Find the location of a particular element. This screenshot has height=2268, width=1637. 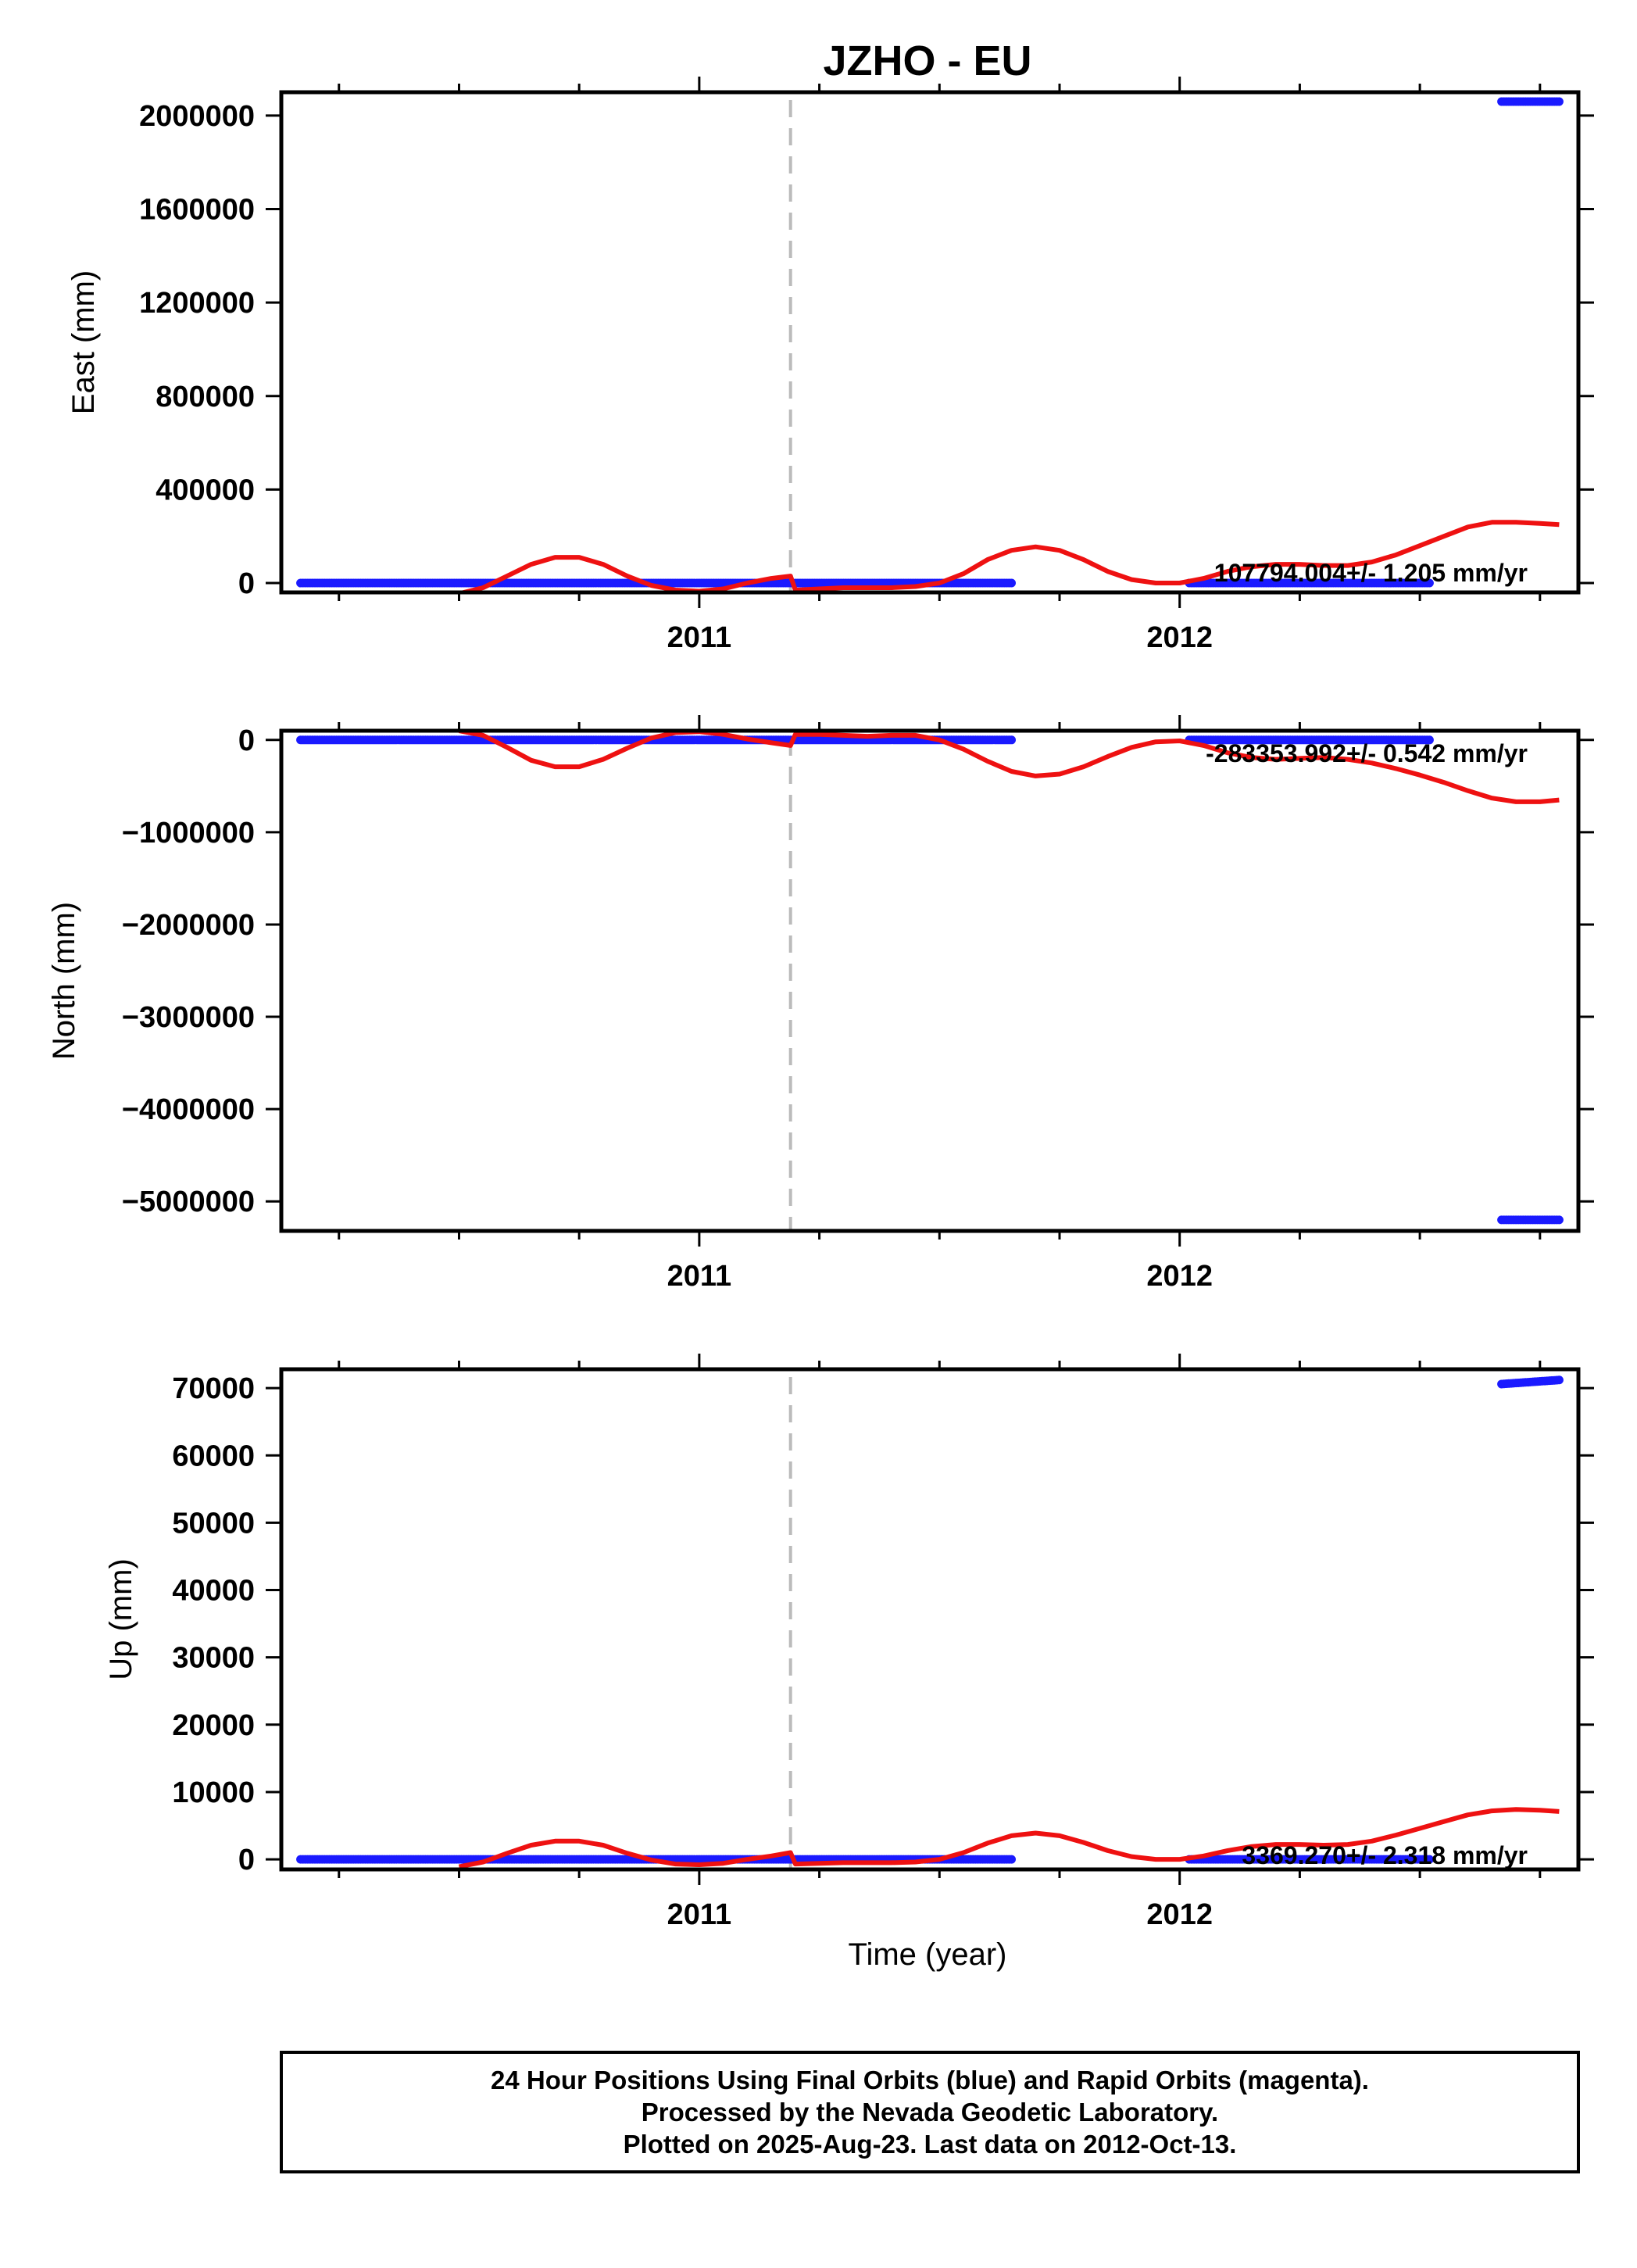

east-y-tick-label: 2000000 is located at coordinates (197, 117).